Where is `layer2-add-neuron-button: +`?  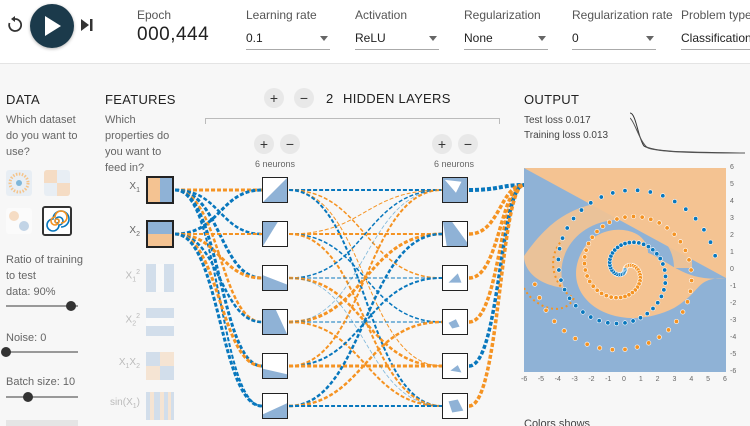
layer2-add-neuron-button: + is located at coordinates (442, 144).